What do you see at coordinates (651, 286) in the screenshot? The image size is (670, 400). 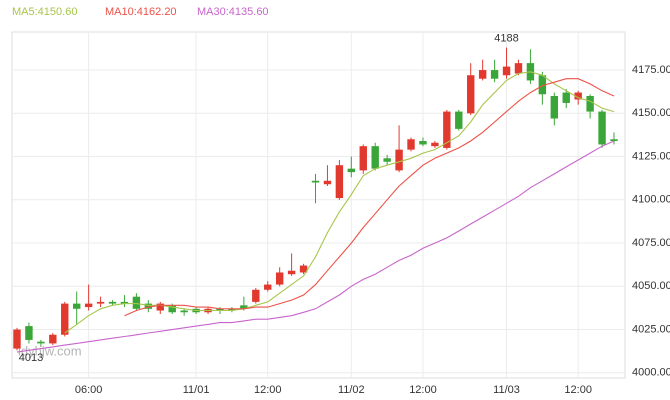 I see `y-tick-label: 4050.00` at bounding box center [651, 286].